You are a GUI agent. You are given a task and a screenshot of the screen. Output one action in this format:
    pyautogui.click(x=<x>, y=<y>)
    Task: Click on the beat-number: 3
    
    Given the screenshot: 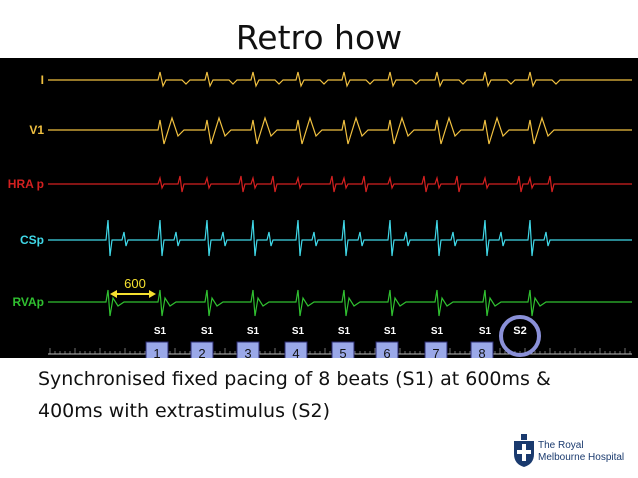 What is the action you would take?
    pyautogui.click(x=247, y=352)
    